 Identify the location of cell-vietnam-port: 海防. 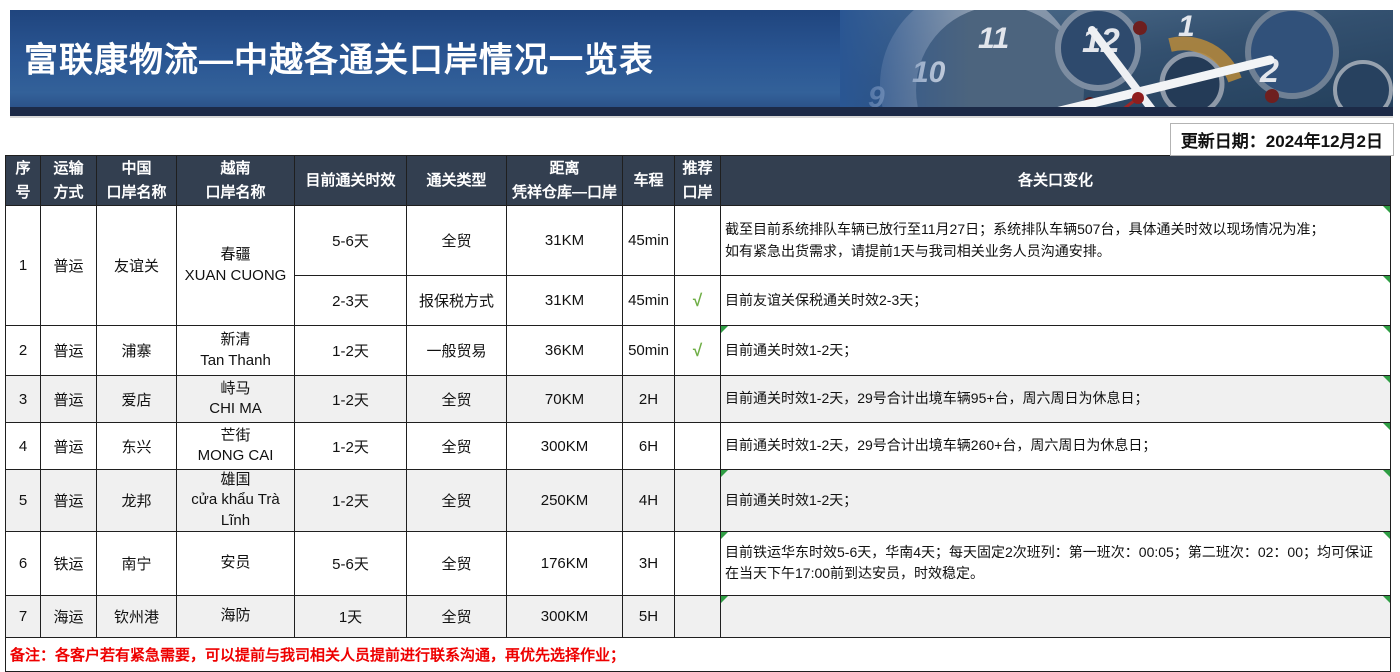
(235, 616).